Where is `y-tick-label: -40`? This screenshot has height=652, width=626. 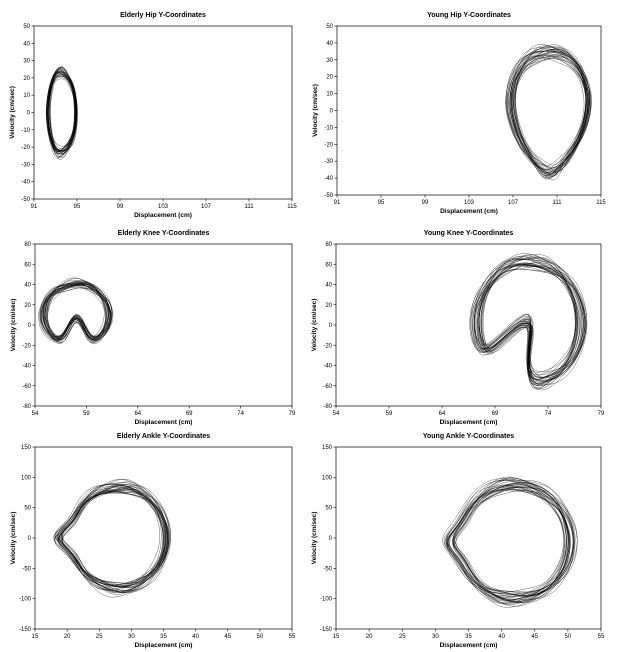
y-tick-label: -40 is located at coordinates (328, 179).